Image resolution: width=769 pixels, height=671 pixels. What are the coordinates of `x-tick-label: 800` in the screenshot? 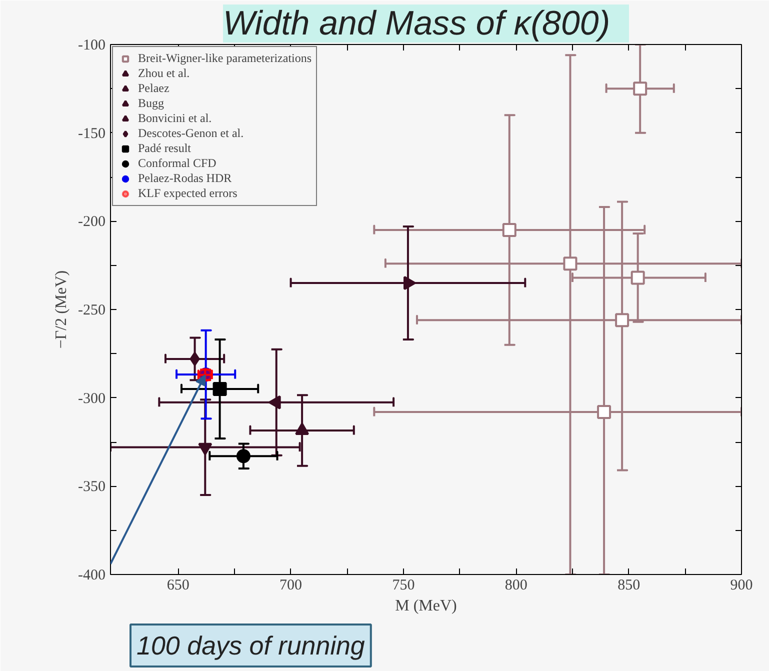 It's located at (516, 586).